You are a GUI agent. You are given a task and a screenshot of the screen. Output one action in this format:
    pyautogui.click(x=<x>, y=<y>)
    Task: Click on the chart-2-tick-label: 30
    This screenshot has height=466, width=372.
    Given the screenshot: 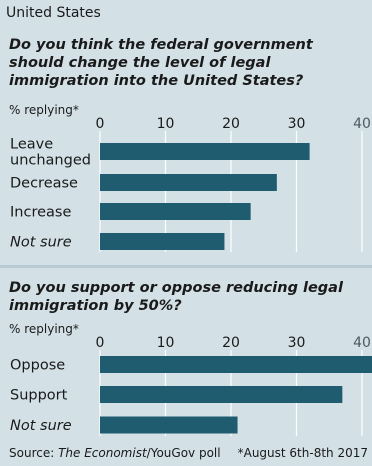 What is the action you would take?
    pyautogui.click(x=297, y=343)
    